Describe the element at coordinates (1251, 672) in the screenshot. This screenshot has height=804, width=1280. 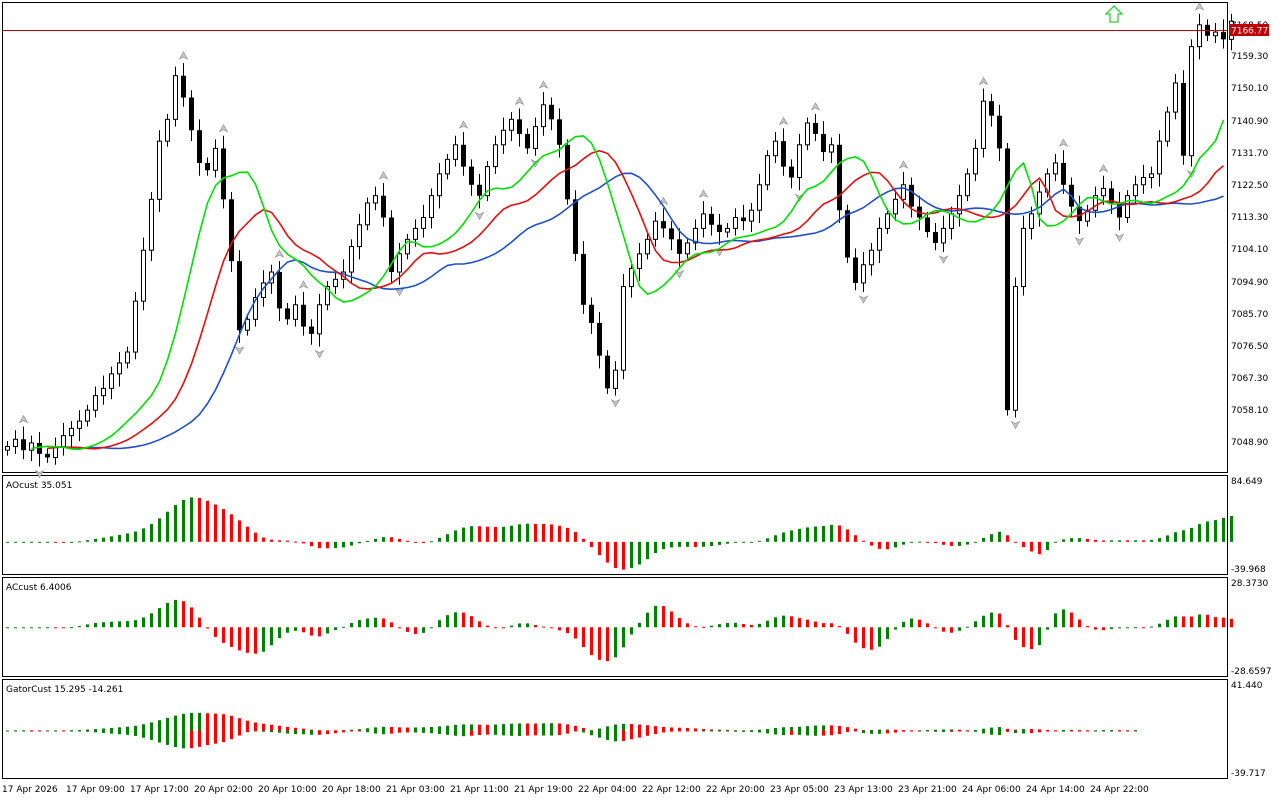
I see `ac-min: -28.6597` at that location.